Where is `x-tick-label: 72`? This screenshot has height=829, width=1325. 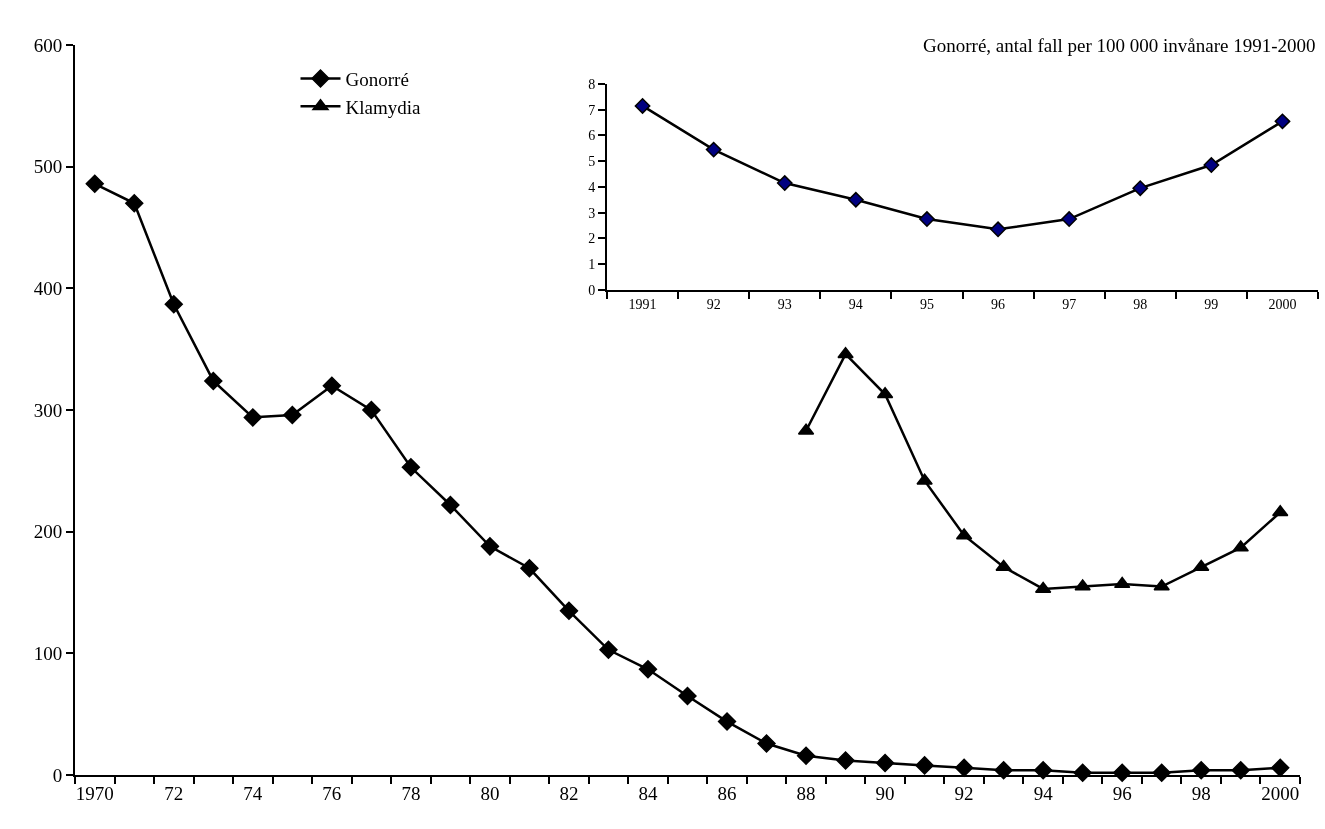 x-tick-label: 72 is located at coordinates (174, 793).